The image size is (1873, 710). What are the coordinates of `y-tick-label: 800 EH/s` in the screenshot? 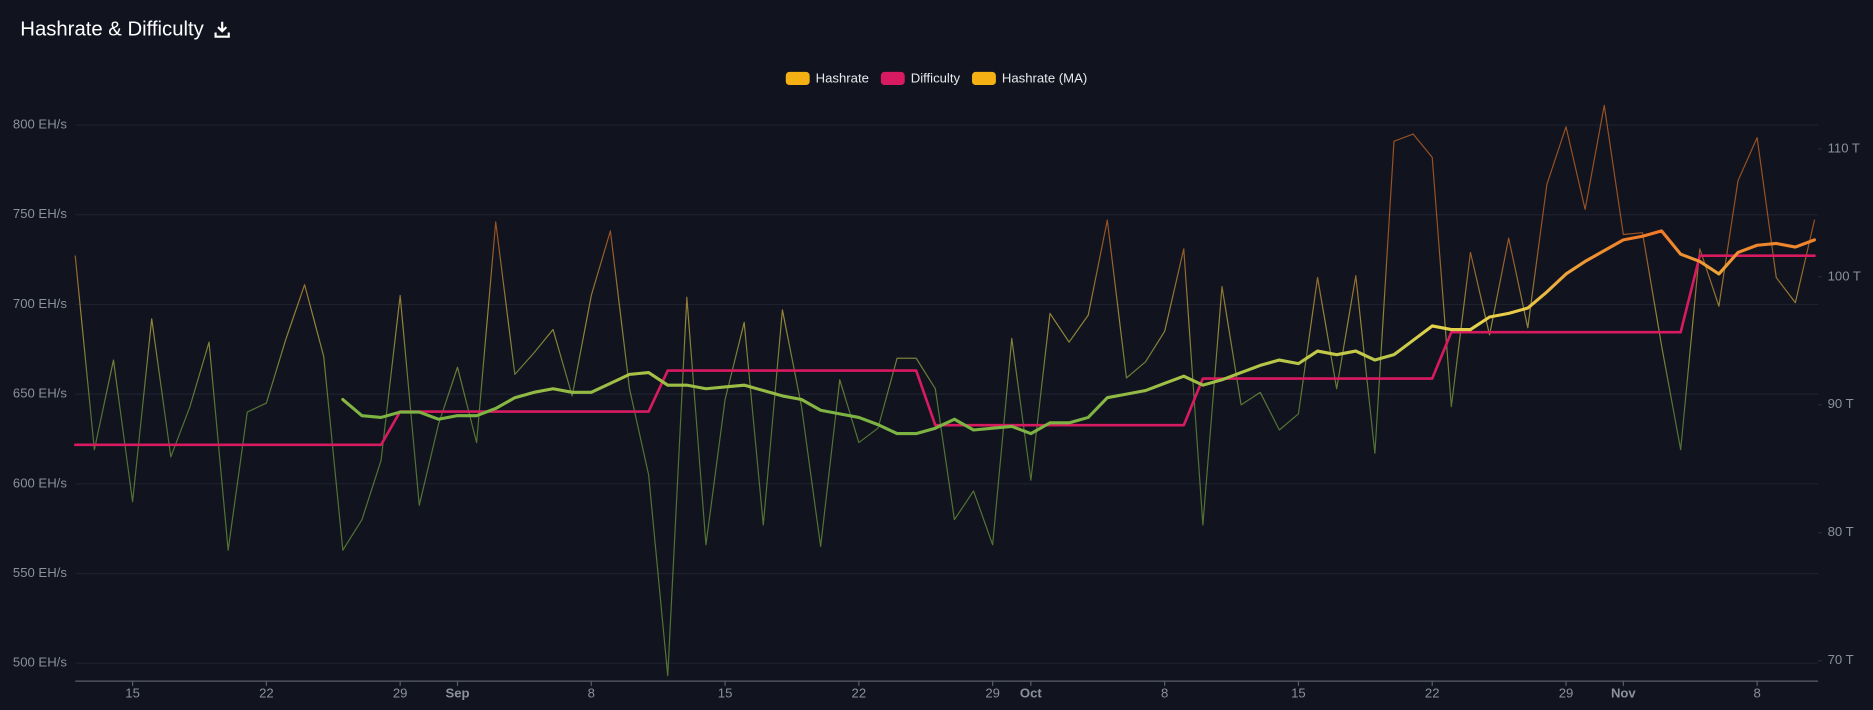 It's located at (40, 124).